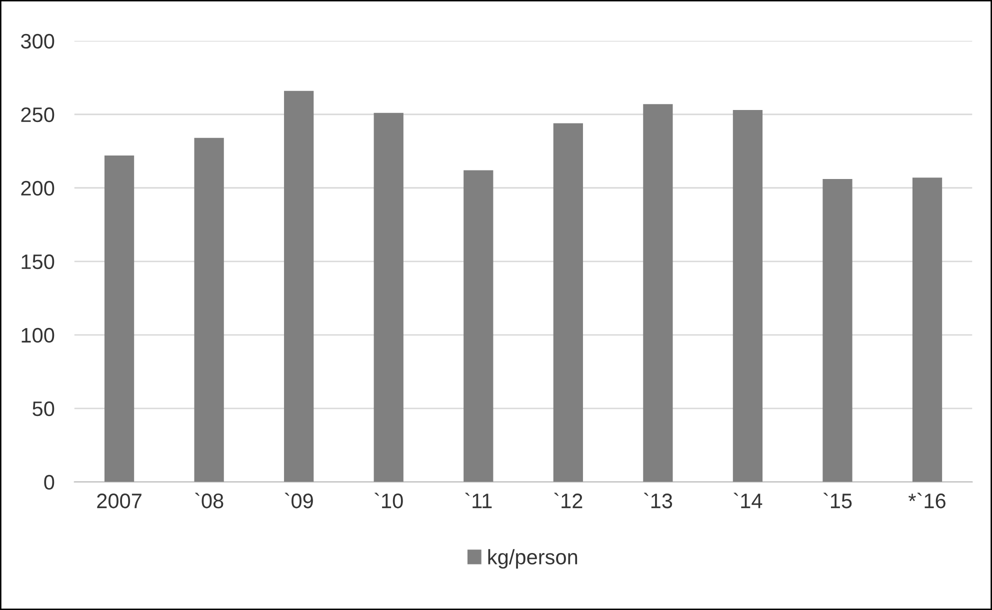 The height and width of the screenshot is (610, 992). What do you see at coordinates (658, 500) in the screenshot?
I see `x-tick-label: `13` at bounding box center [658, 500].